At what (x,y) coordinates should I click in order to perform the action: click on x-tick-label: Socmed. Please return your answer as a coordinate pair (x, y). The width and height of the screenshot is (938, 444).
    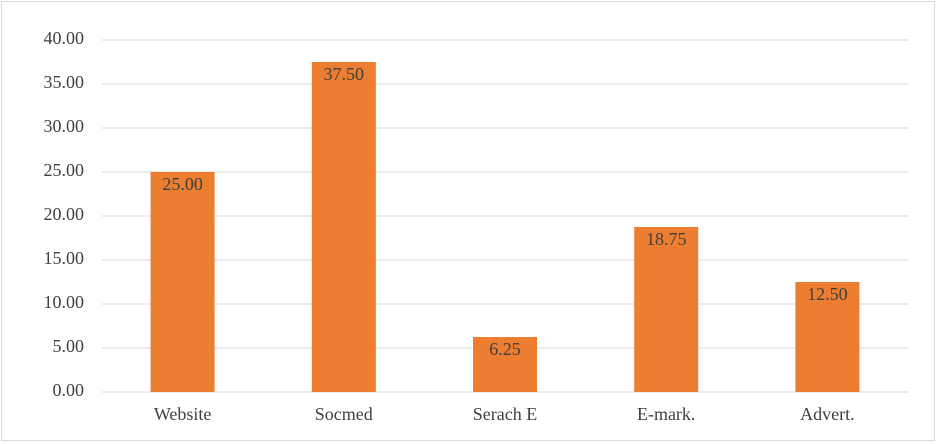
    Looking at the image, I should click on (344, 414).